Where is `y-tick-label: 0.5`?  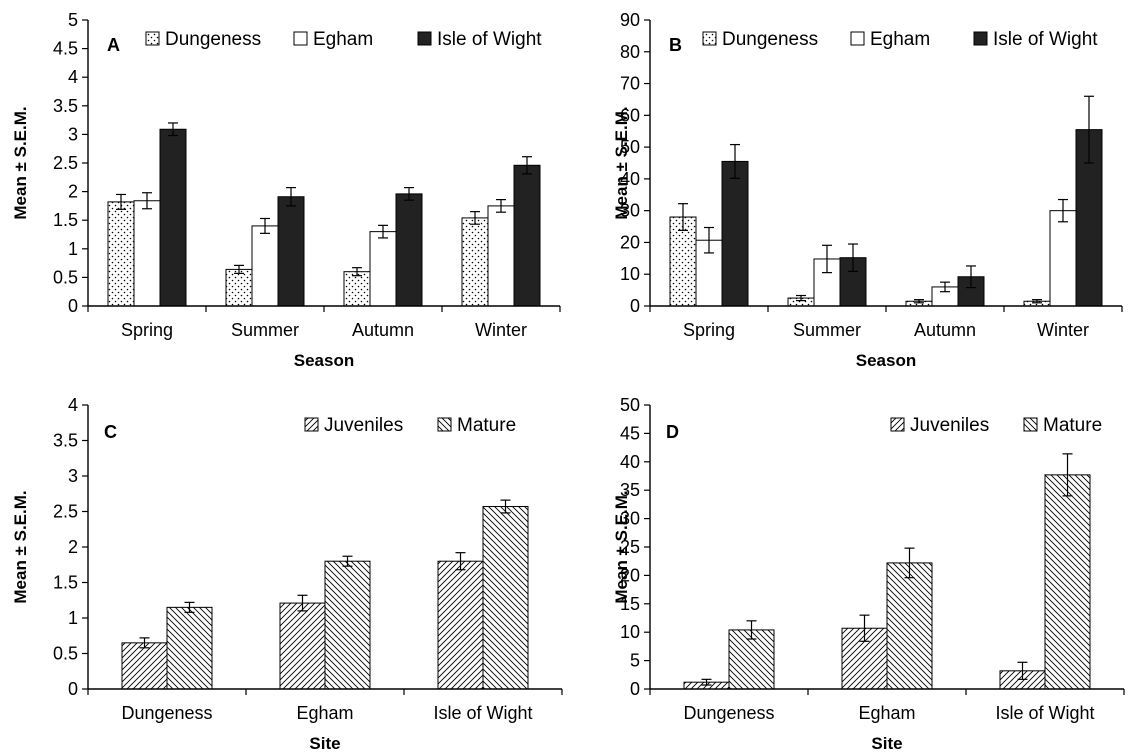 y-tick-label: 0.5 is located at coordinates (65, 654).